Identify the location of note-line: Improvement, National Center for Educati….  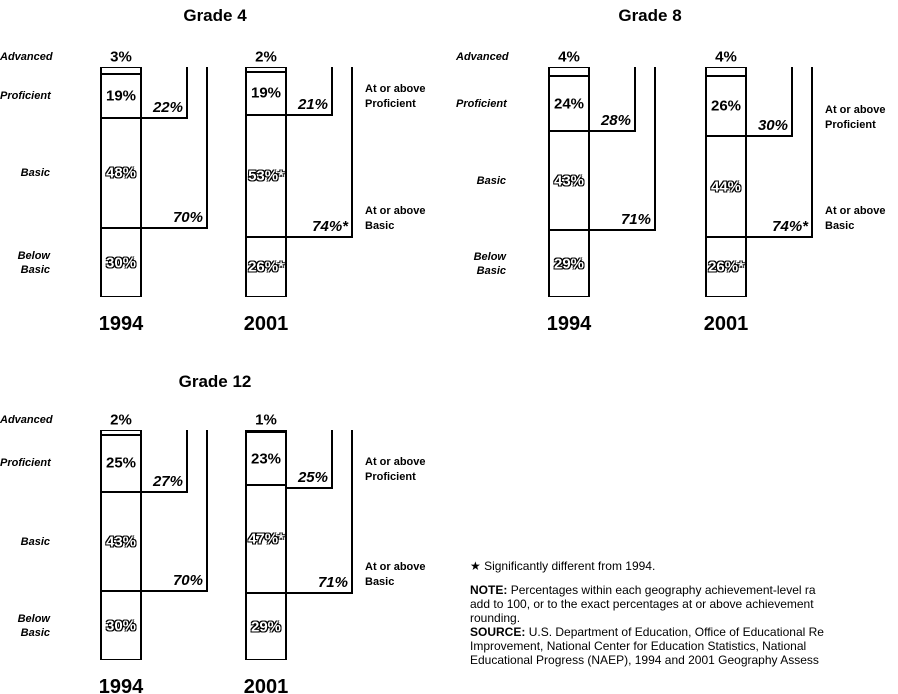
(647, 646).